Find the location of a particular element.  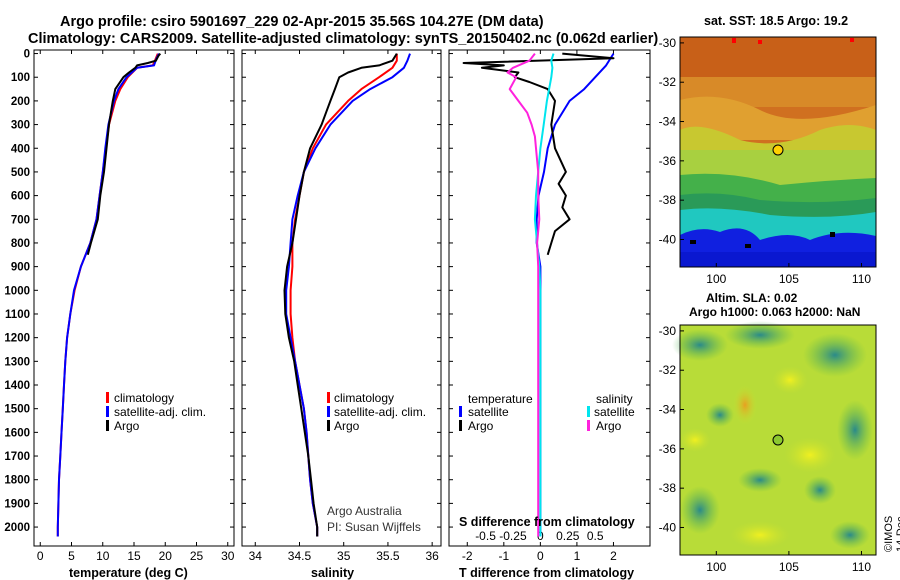

depth-tick-label: 200 is located at coordinates (20, 102).